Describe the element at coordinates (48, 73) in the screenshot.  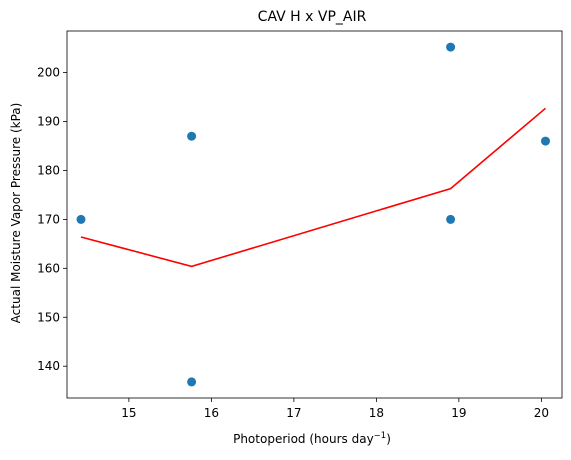
I see `y-tick-label: 200` at that location.